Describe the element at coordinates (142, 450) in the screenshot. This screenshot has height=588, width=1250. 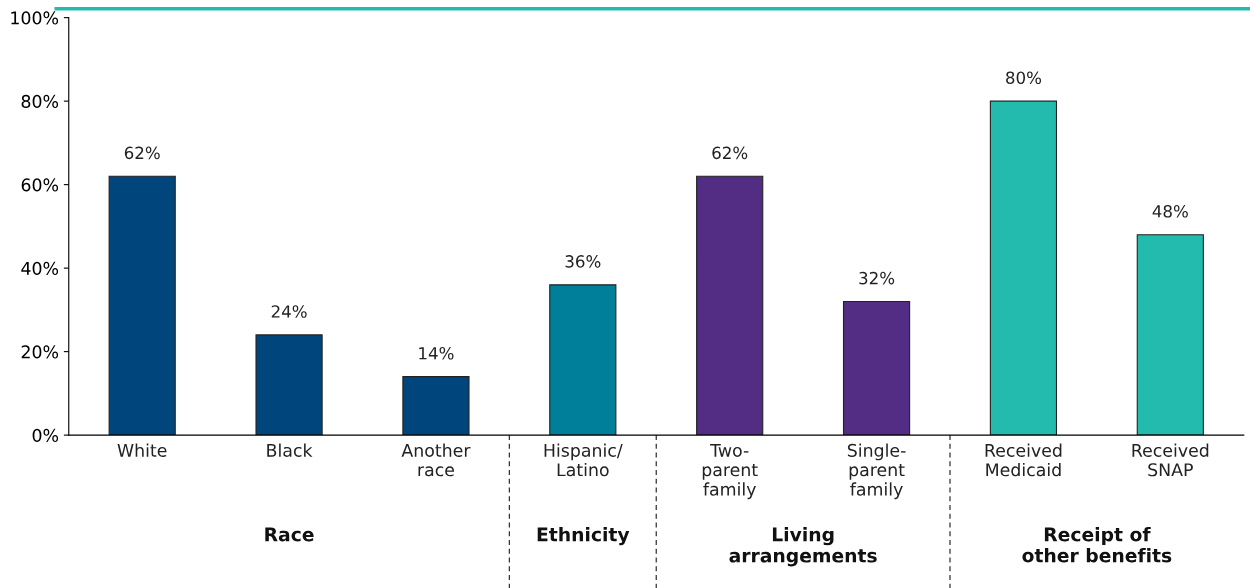
I see `x-tick-label: White` at that location.